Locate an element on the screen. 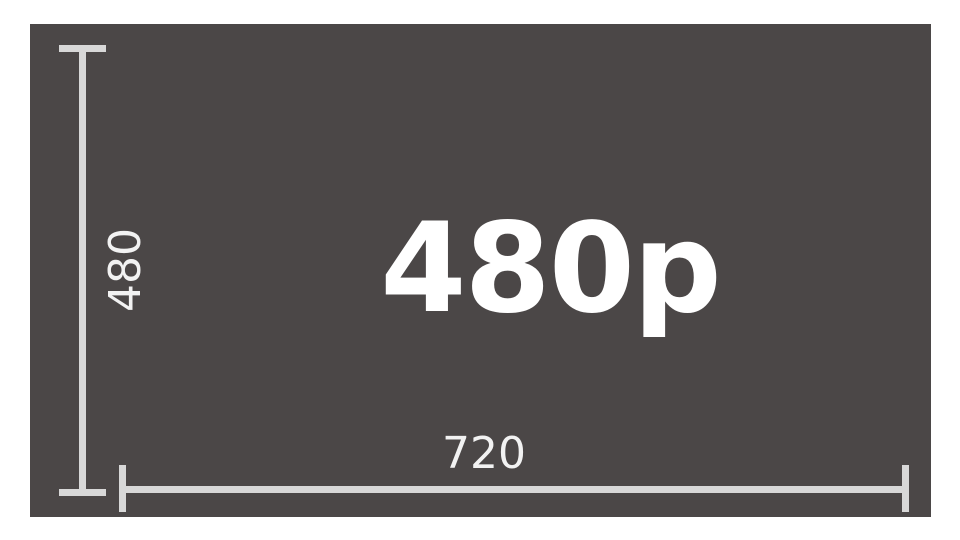 This screenshot has width=960, height=540. width-dimension-cap-right is located at coordinates (905, 488).